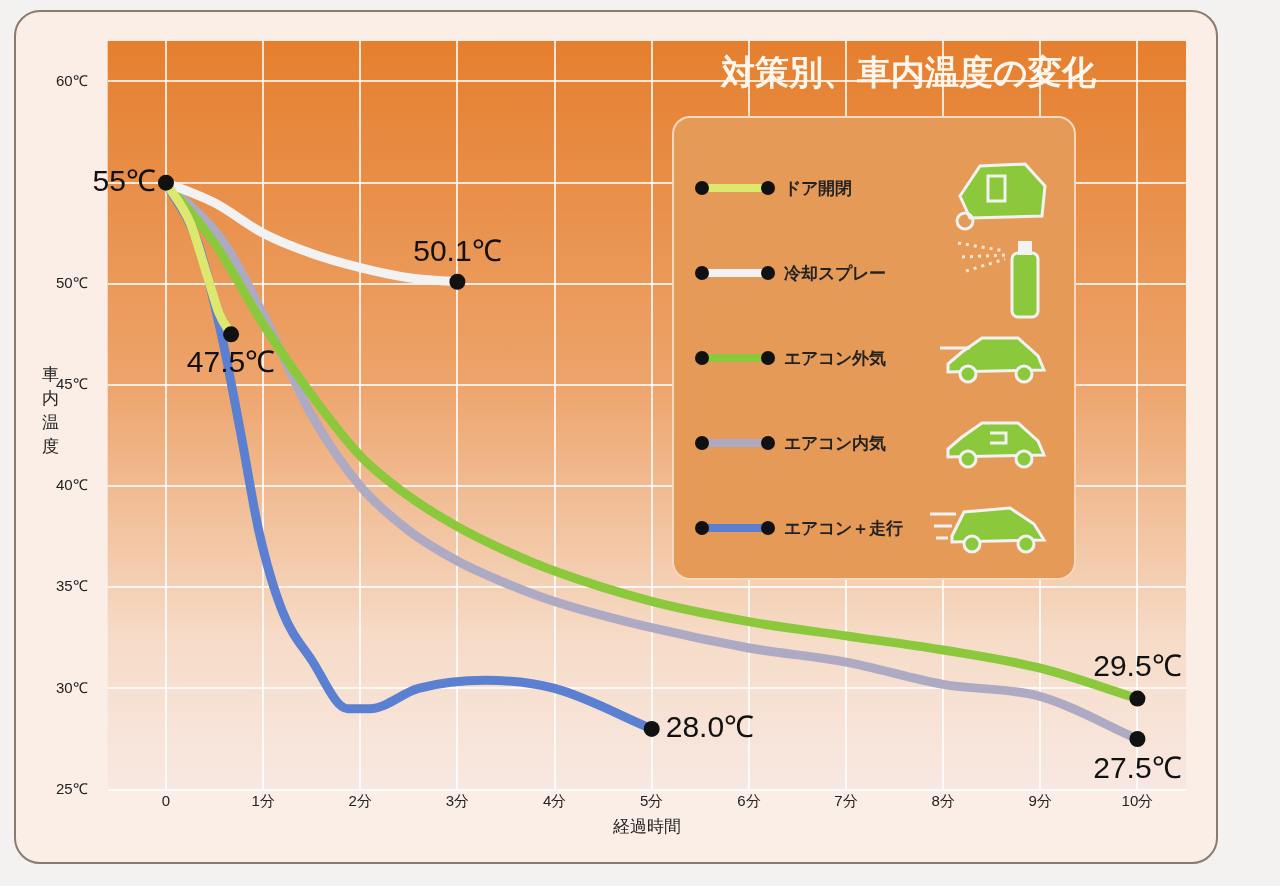  Describe the element at coordinates (1040, 800) in the screenshot. I see `x-tick-label: 9分` at that location.